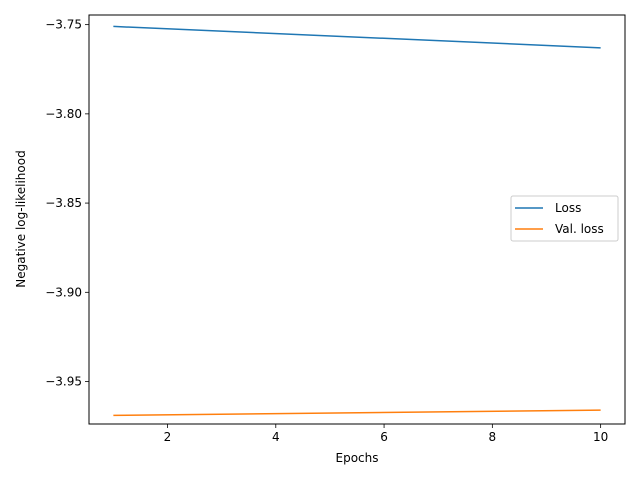  I want to click on y-axis-label: Negative log-likelihood, so click(21, 218).